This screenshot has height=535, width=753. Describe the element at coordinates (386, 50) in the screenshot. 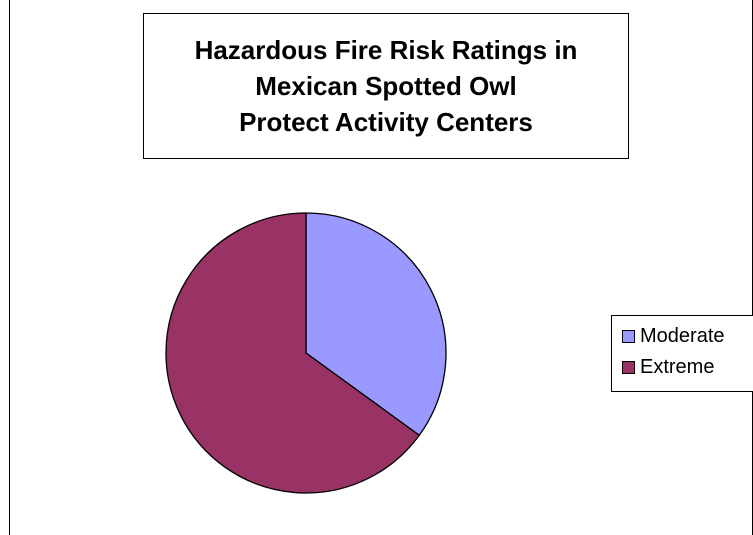

I see `chart-title-line-1: Hazardous Fire Risk Ratings in` at that location.